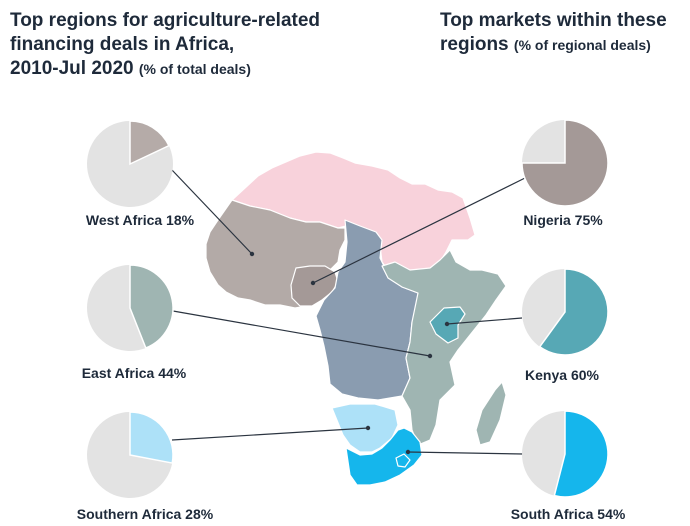 Image resolution: width=690 pixels, height=526 pixels. I want to click on left-title-line-1: Top regions for agriculture-related, so click(165, 20).